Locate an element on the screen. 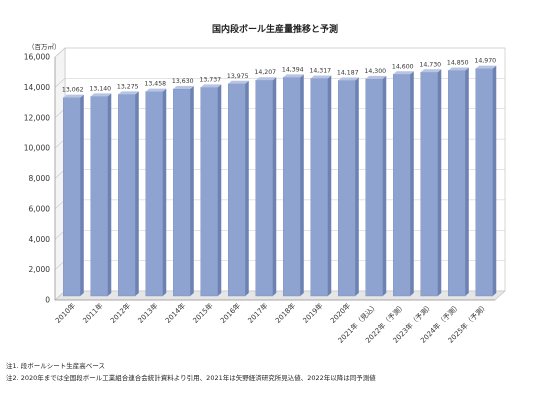 This screenshot has width=550, height=400. data-label: 14,730 is located at coordinates (430, 64).